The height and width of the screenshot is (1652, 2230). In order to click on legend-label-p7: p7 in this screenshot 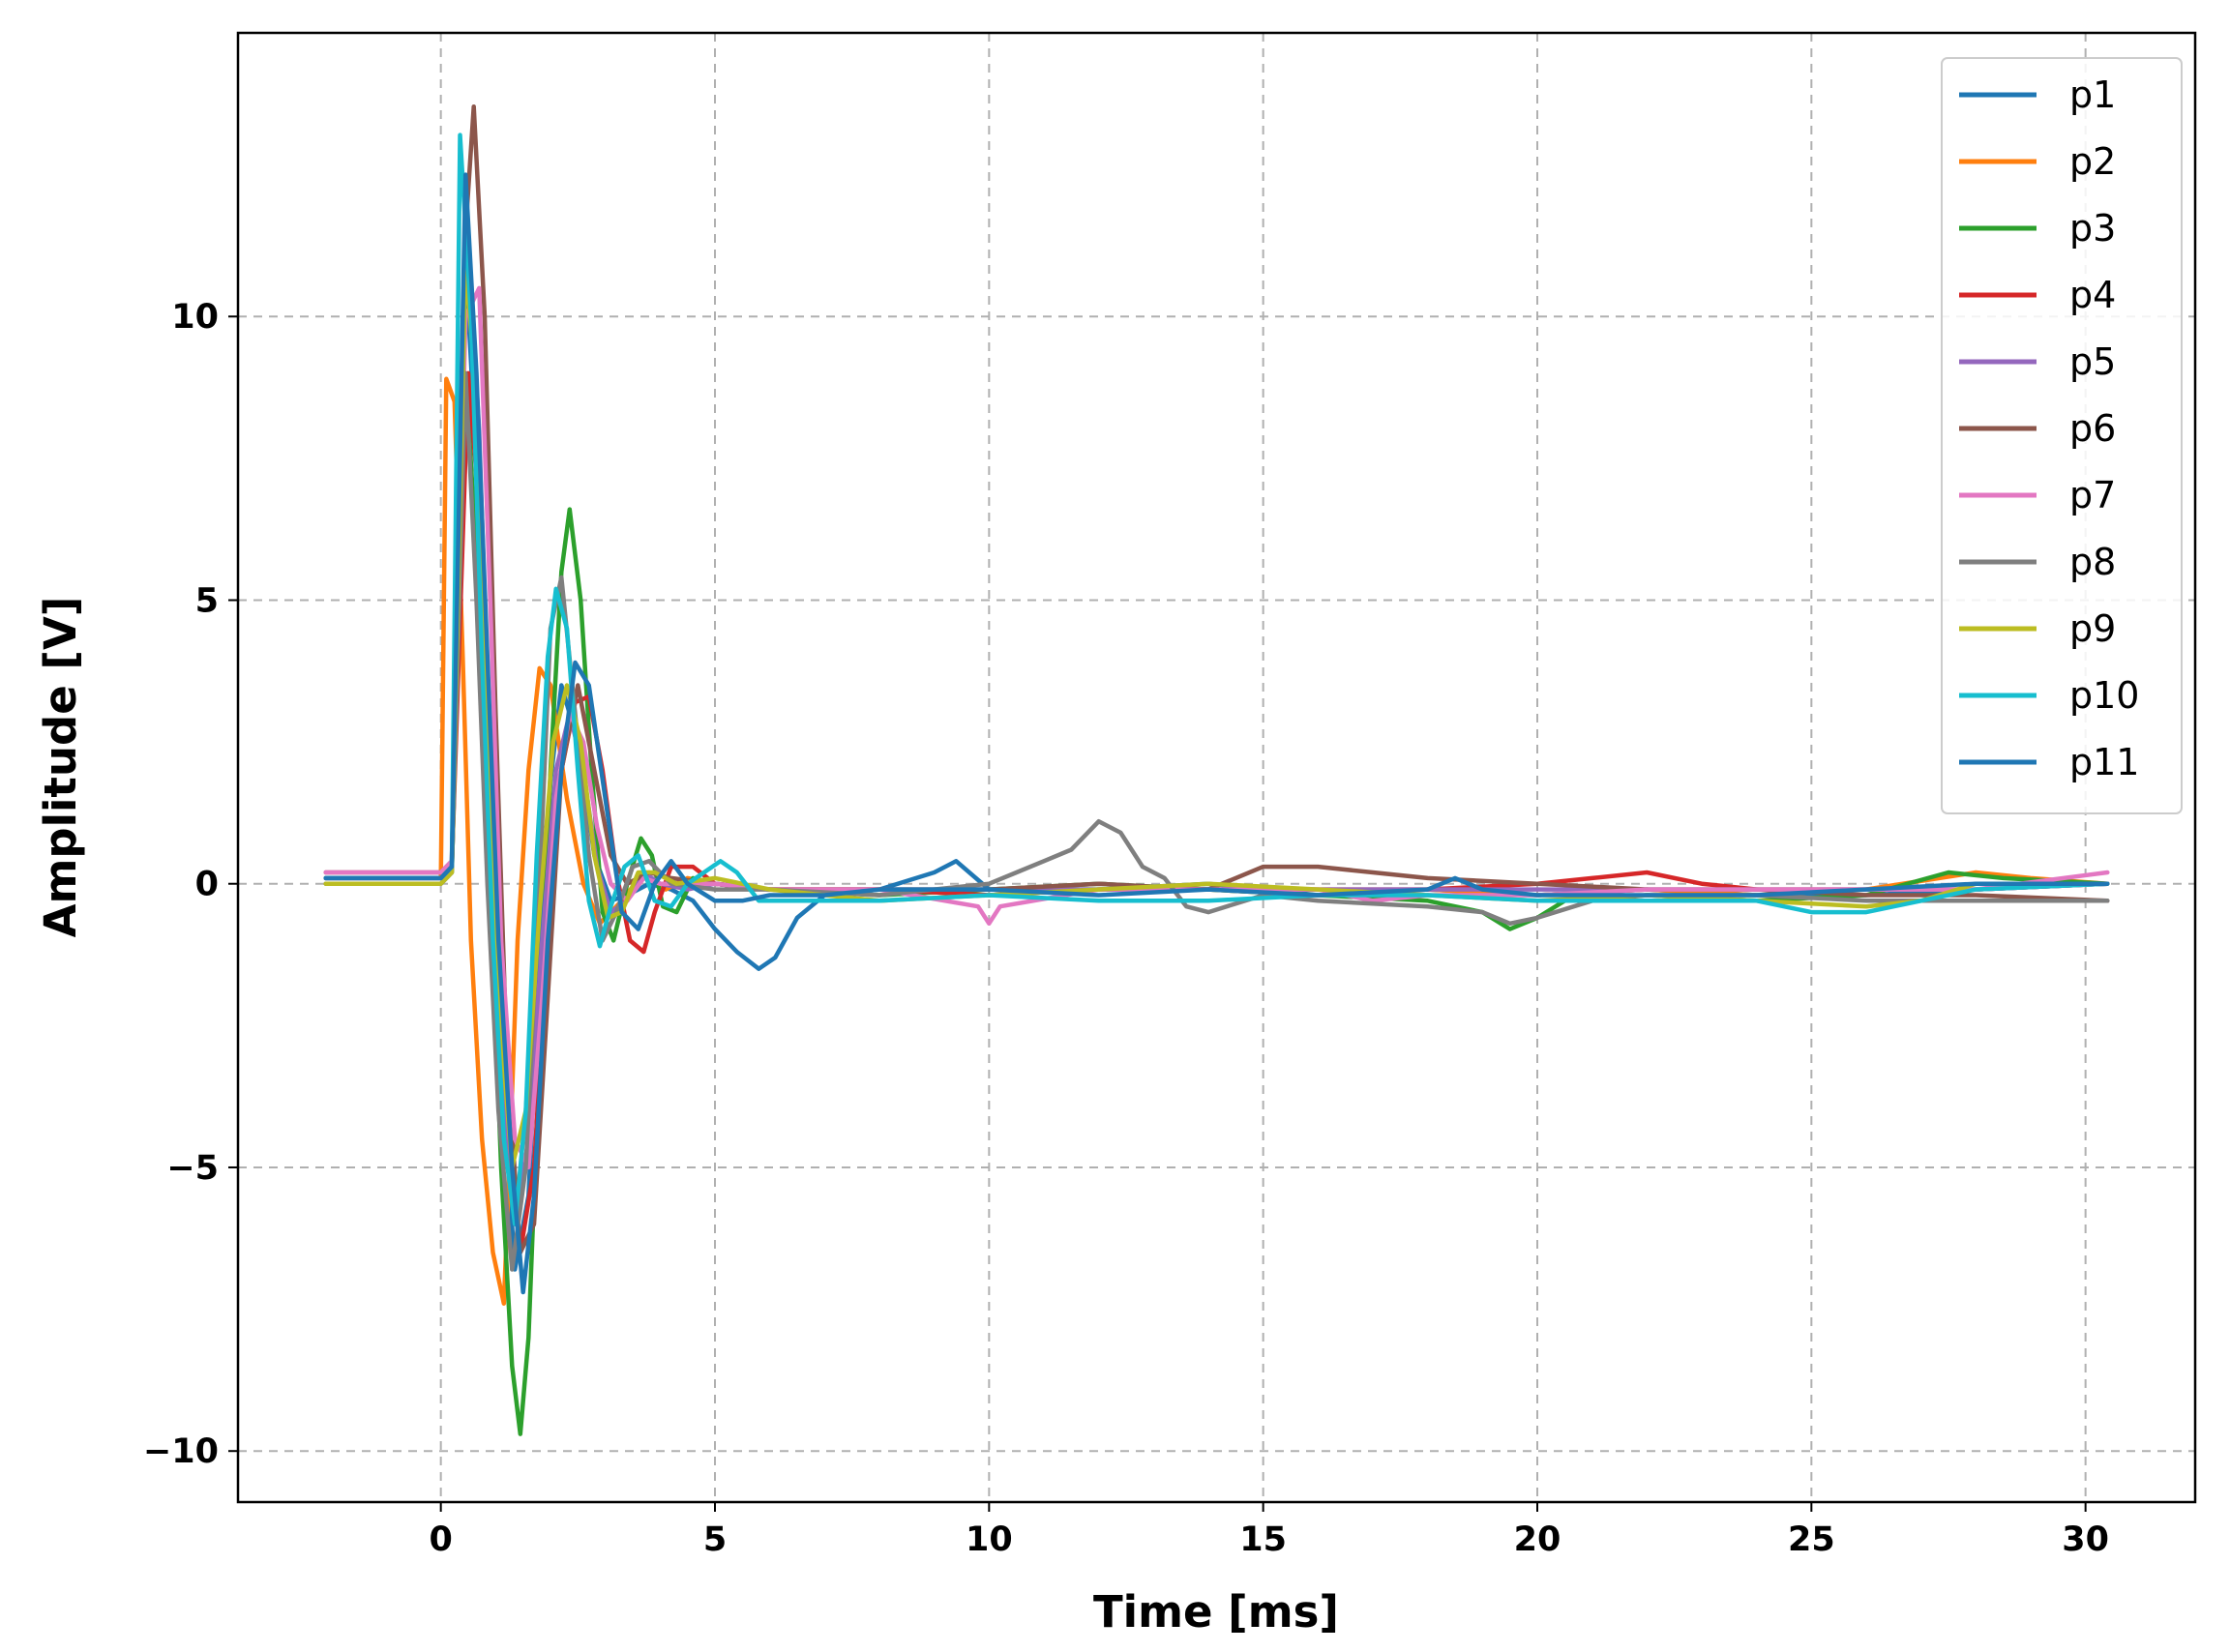, I will do `click(2092, 495)`.